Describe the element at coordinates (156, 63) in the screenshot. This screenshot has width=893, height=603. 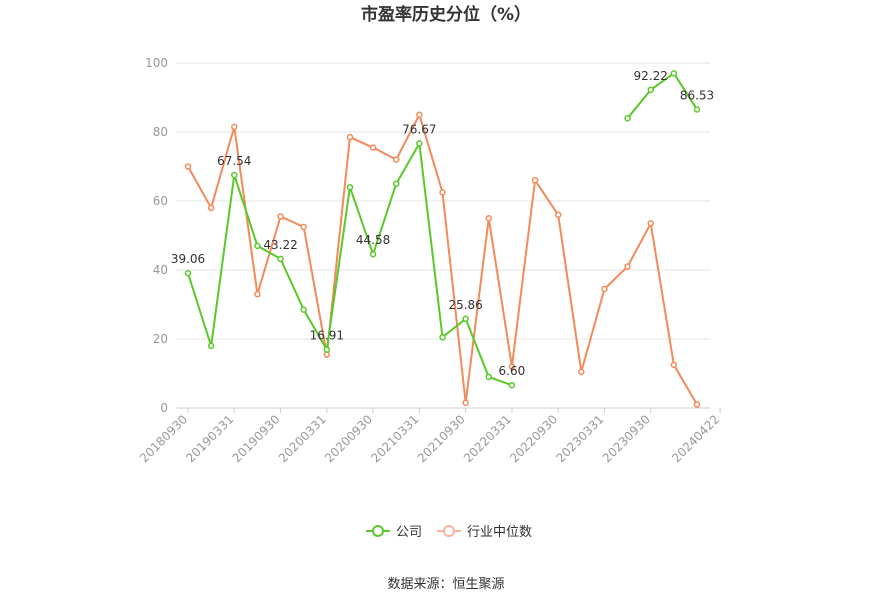
I see `y-tick-label: 100` at that location.